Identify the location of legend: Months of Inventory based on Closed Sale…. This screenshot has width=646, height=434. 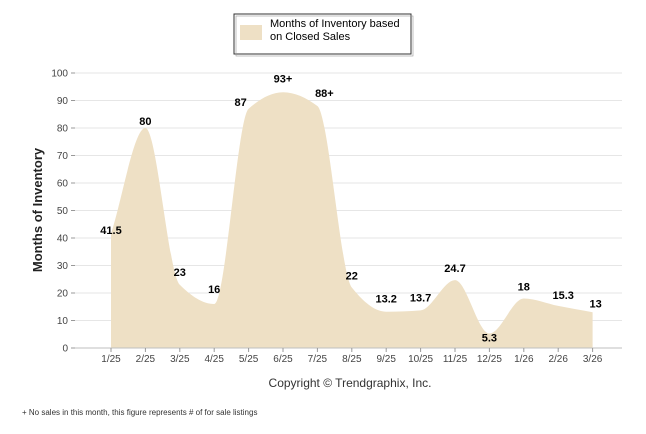
(323, 35).